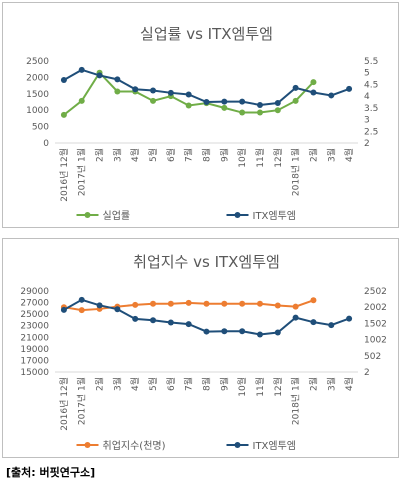  I want to click on legend-label: 취업지수(천명), so click(134, 445).